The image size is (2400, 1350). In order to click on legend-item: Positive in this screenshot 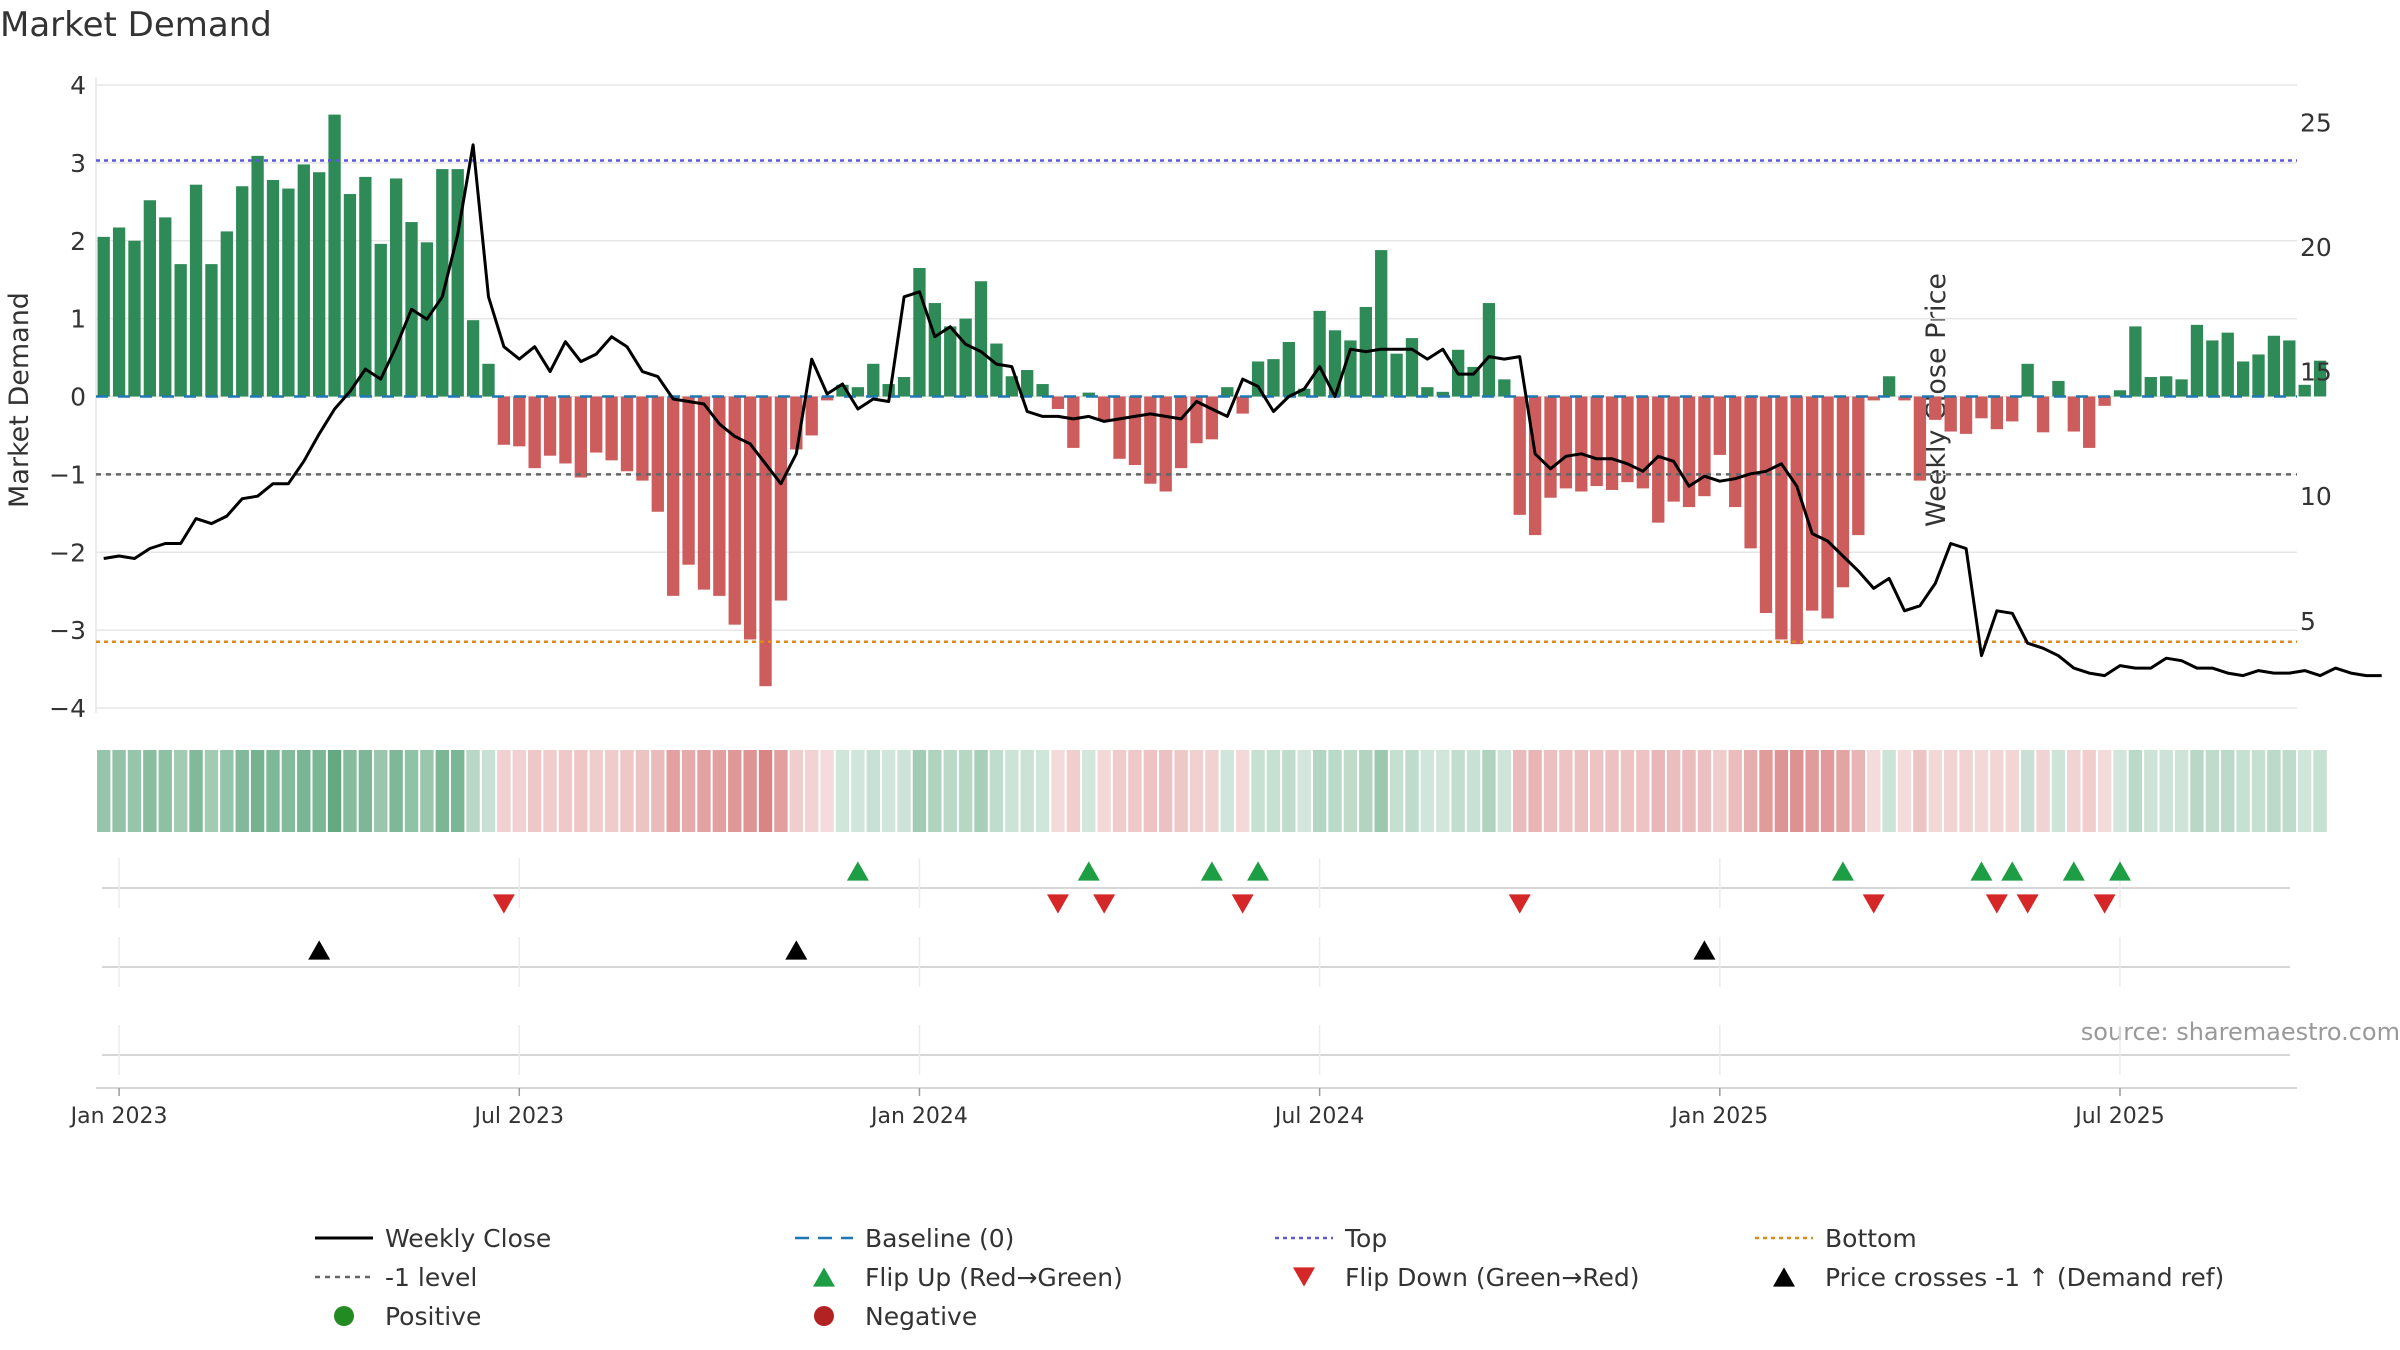, I will do `click(407, 1316)`.